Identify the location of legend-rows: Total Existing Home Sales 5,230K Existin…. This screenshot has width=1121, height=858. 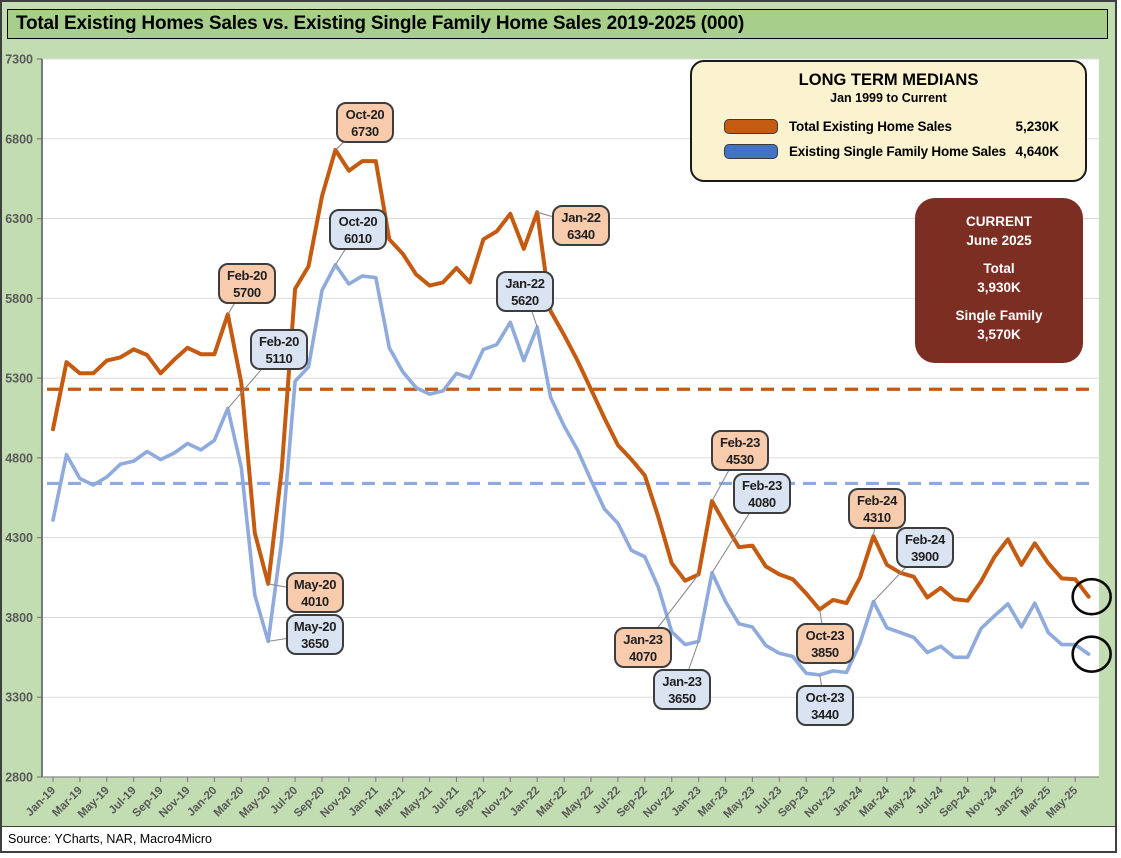
(888, 139).